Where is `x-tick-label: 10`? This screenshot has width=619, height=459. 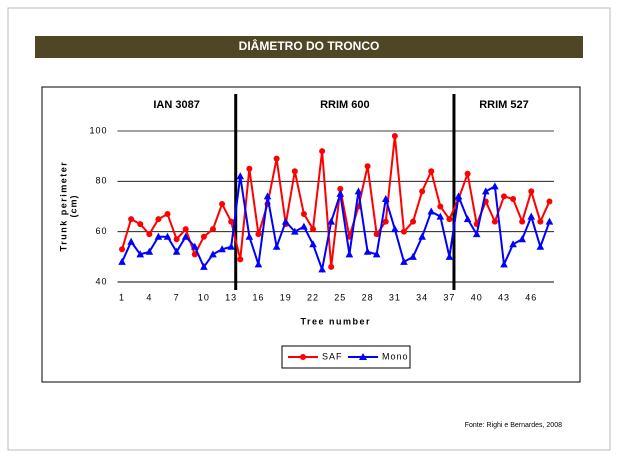 x-tick-label: 10 is located at coordinates (204, 297).